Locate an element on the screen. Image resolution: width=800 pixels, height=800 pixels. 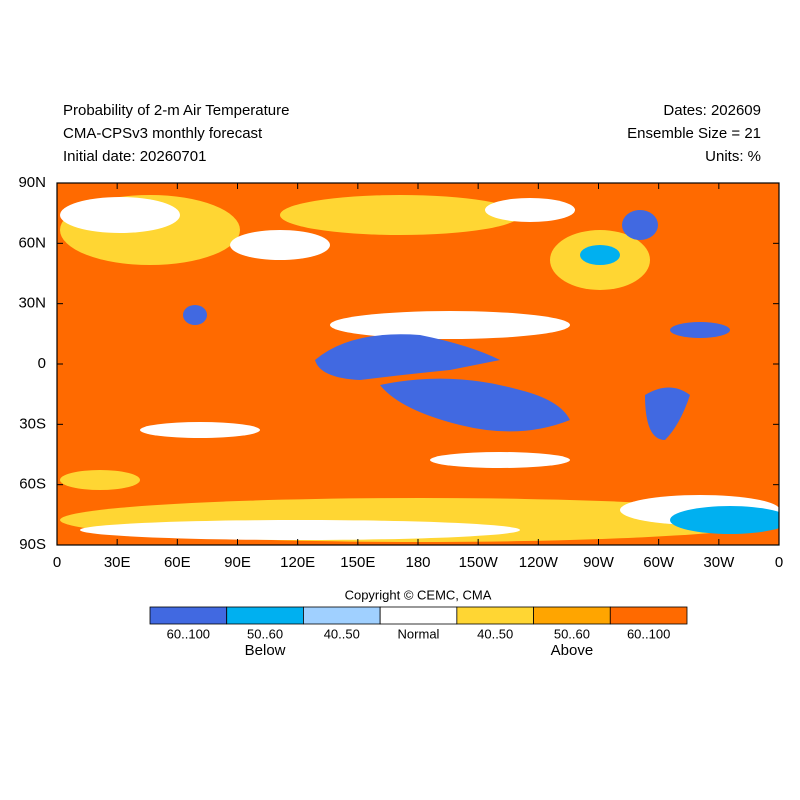
lon-label: 120E is located at coordinates (297, 562).